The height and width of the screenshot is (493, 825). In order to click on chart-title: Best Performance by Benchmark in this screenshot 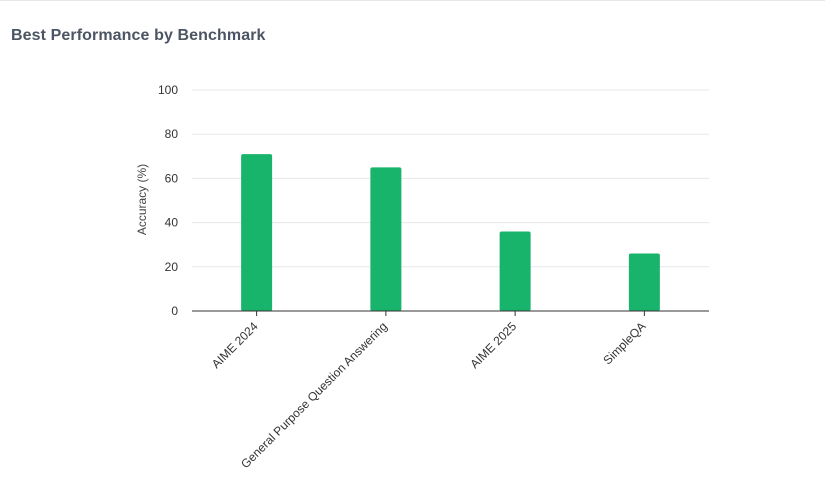, I will do `click(138, 35)`.